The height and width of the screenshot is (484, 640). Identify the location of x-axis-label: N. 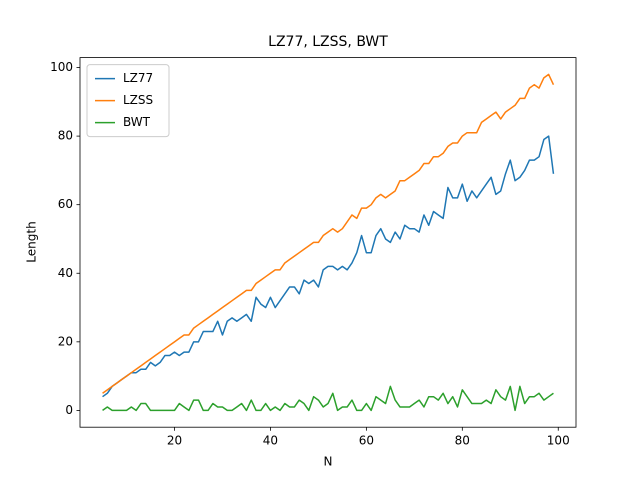
(328, 462).